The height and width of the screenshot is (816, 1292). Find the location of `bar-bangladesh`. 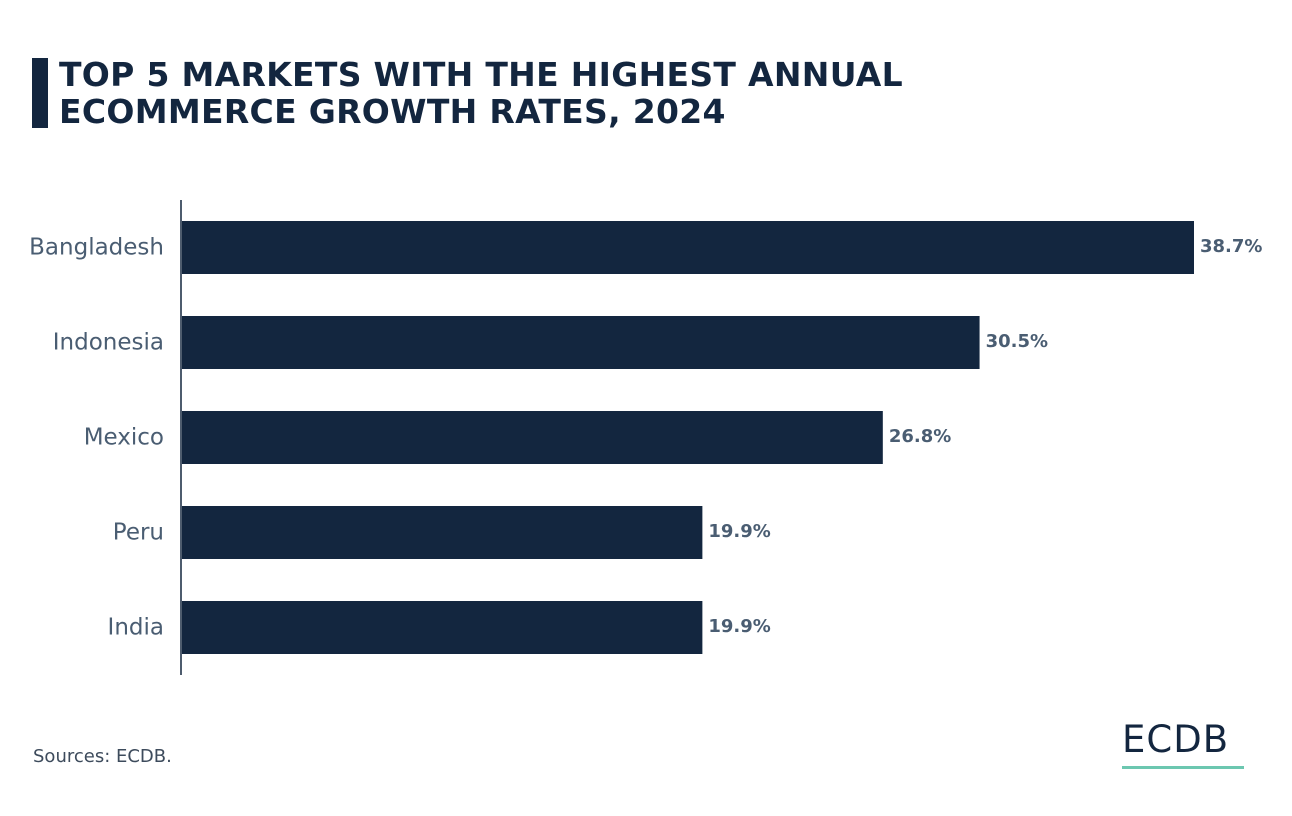

bar-bangladesh is located at coordinates (688, 247).